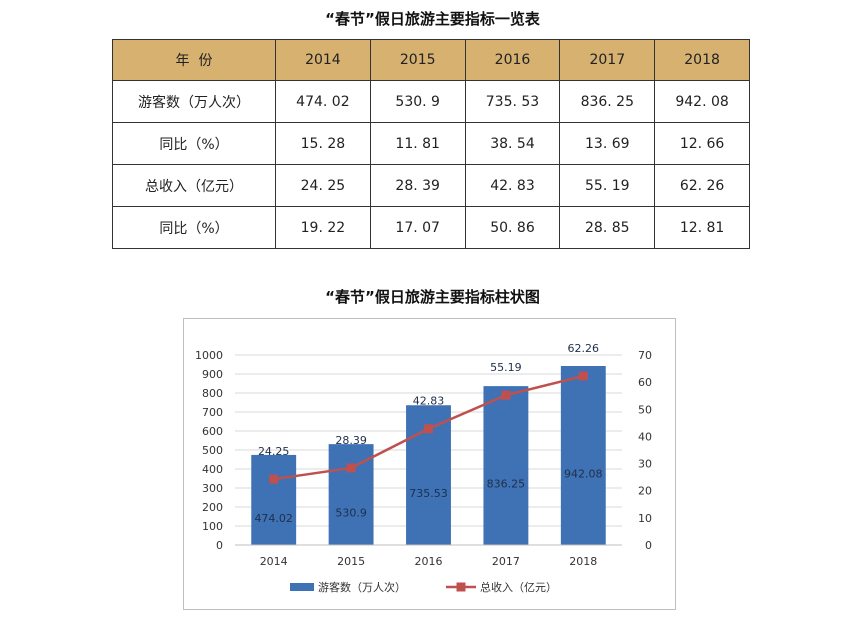  What do you see at coordinates (607, 227) in the screenshot?
I see `table-cell: 28. 85` at bounding box center [607, 227].